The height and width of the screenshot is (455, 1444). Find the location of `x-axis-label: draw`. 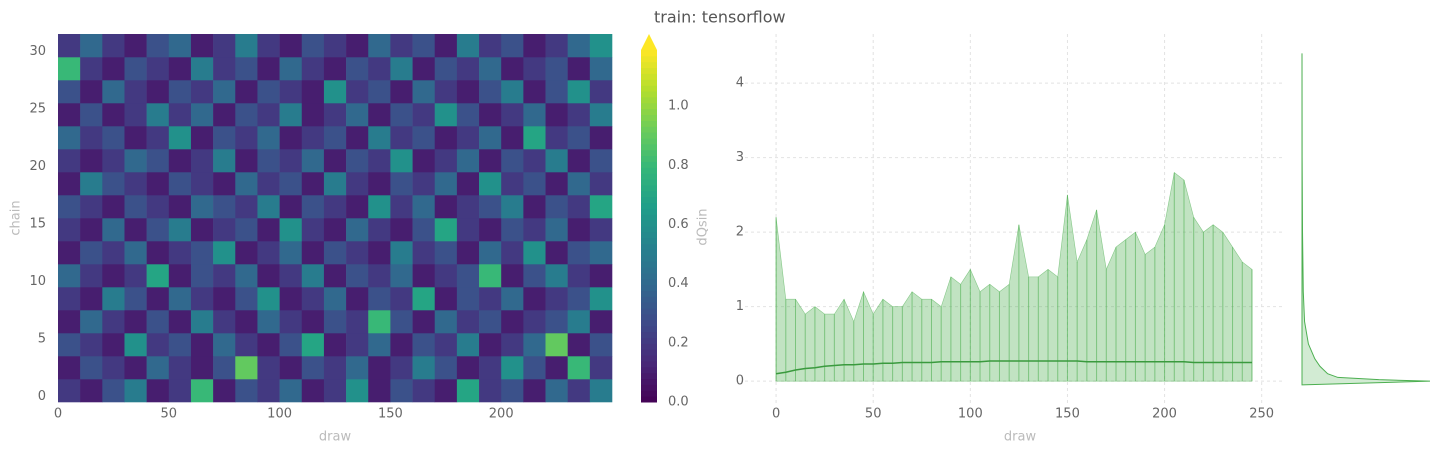

x-axis-label: draw is located at coordinates (1020, 437).